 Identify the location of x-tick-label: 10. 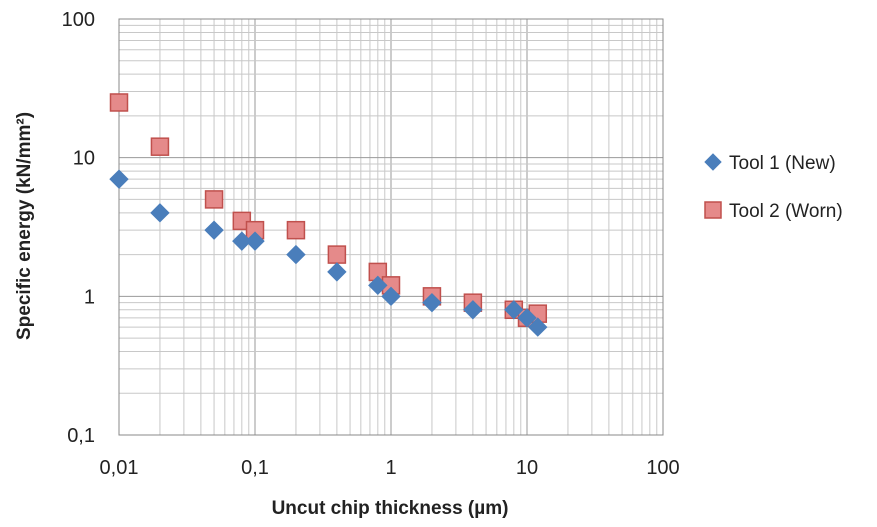
(527, 468).